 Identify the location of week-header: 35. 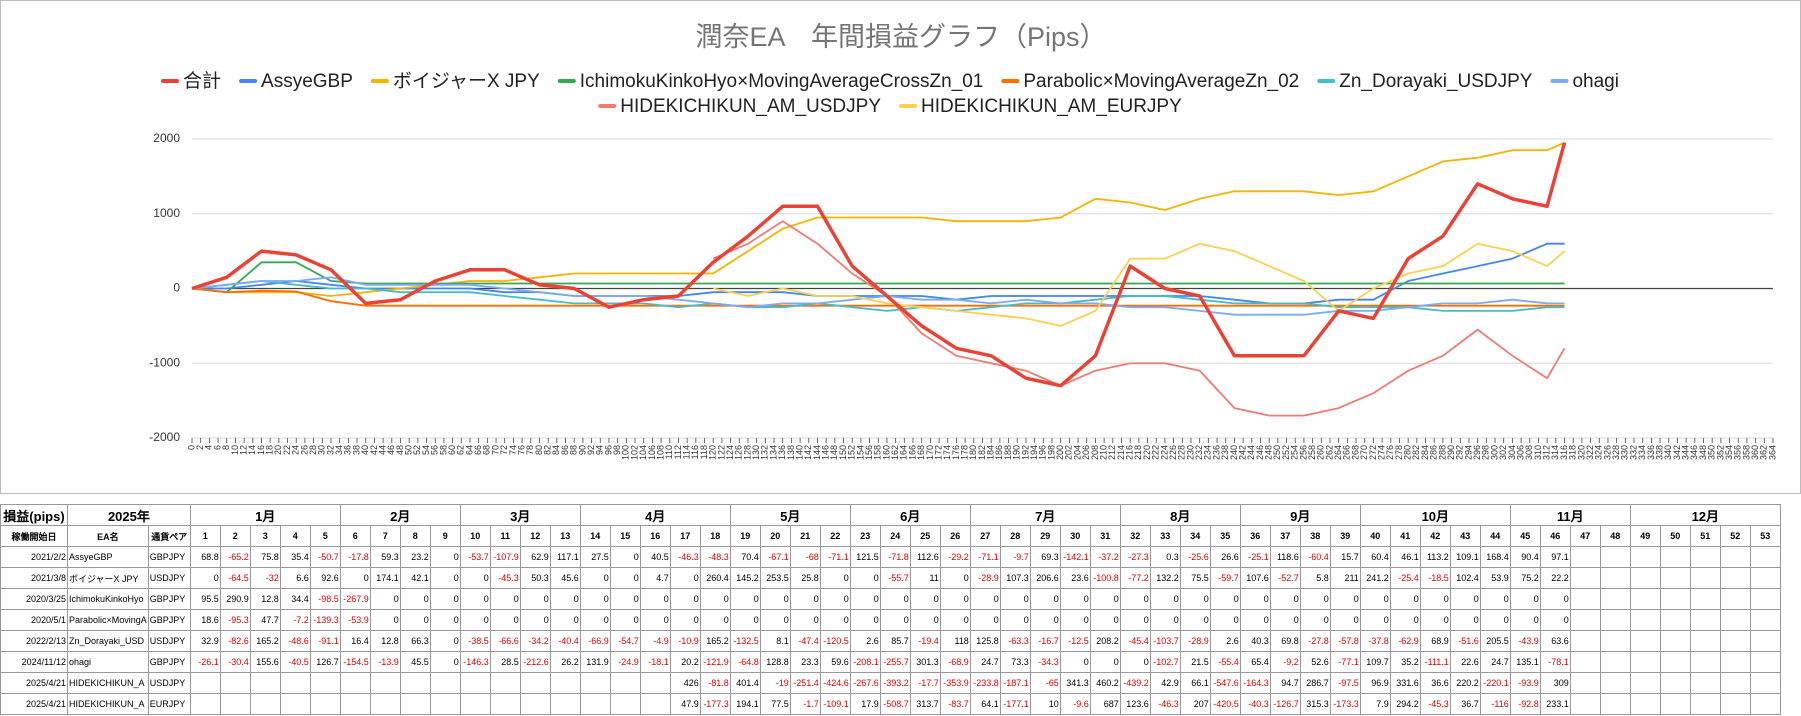
(1225, 536).